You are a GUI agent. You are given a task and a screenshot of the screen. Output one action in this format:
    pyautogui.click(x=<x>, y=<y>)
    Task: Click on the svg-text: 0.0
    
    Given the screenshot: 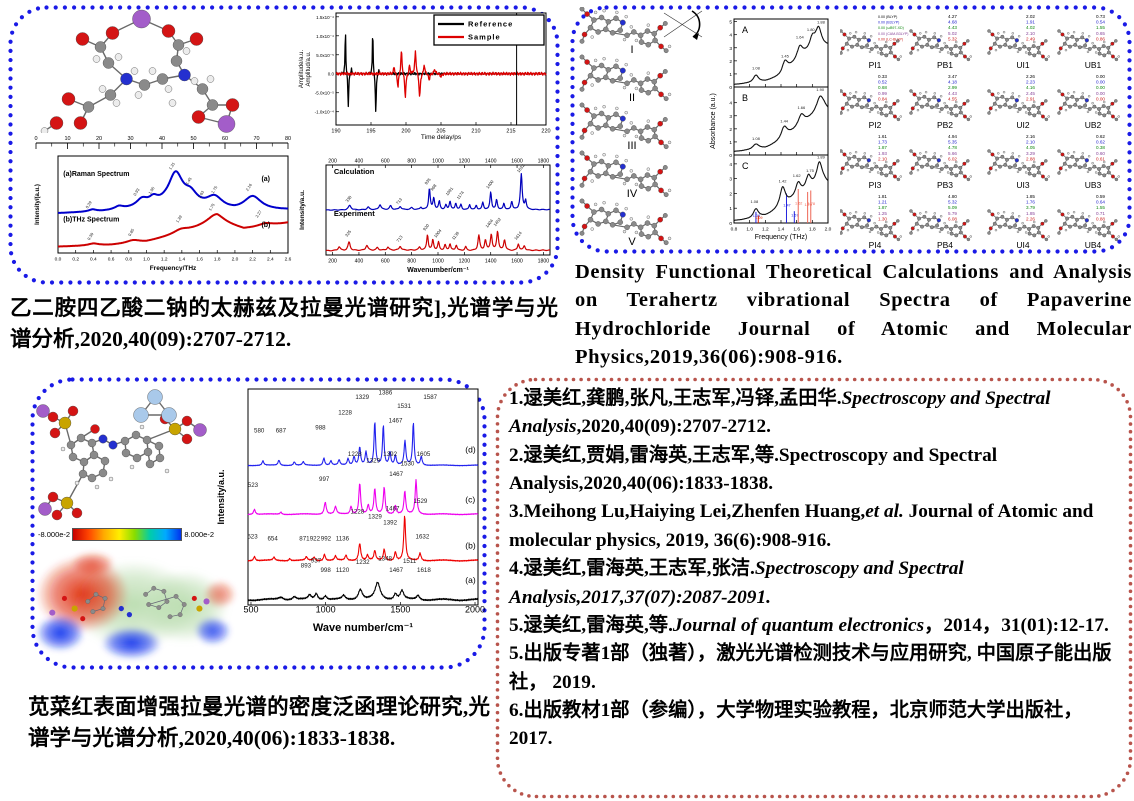 What is the action you would take?
    pyautogui.click(x=331, y=74)
    